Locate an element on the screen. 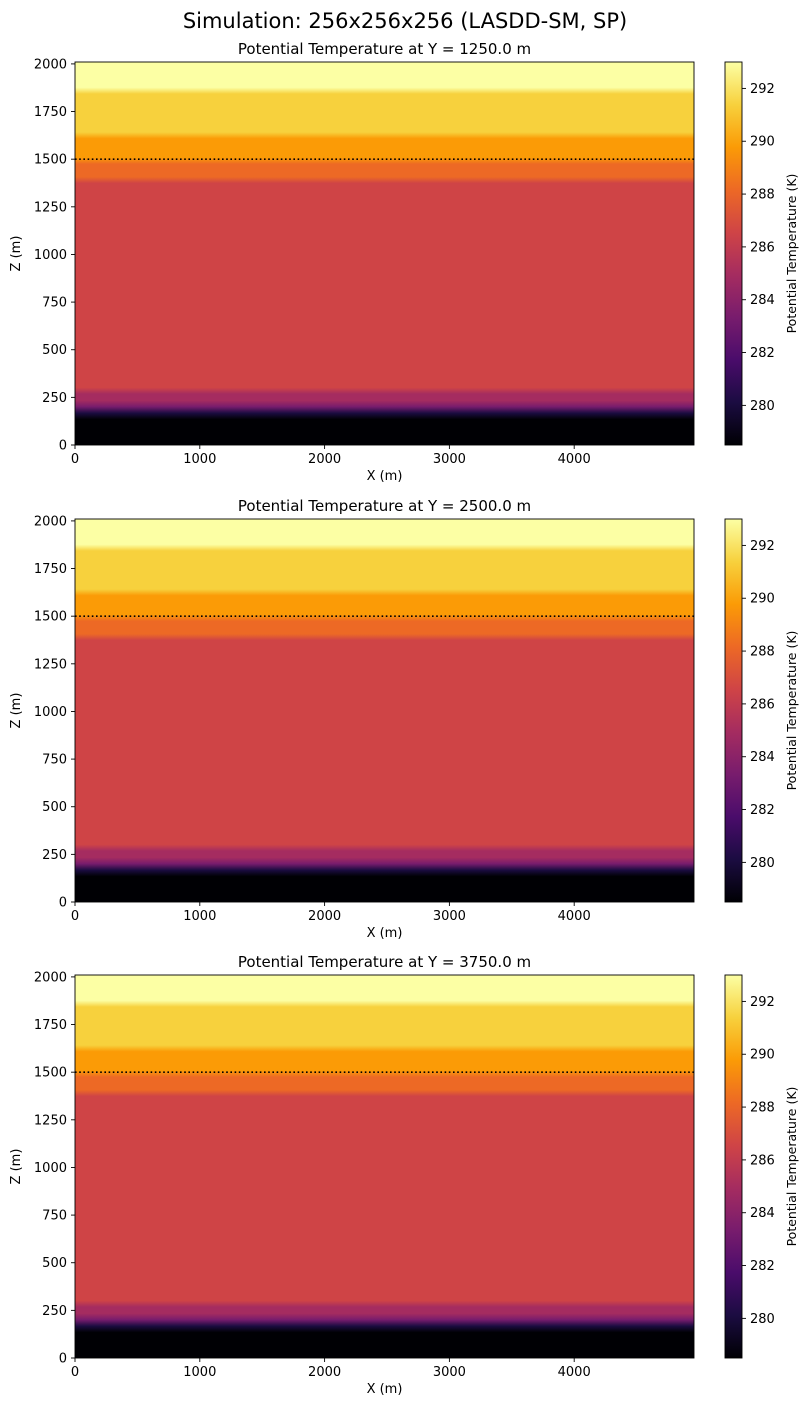  panel-2-title: Potential Temperature at Y = 2500.0 m is located at coordinates (384, 506).